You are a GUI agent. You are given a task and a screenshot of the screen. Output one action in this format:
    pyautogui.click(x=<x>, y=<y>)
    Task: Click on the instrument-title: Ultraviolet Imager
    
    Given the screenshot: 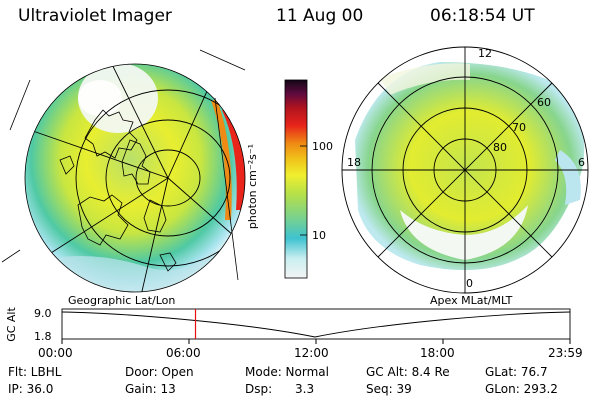 What is the action you would take?
    pyautogui.click(x=95, y=16)
    